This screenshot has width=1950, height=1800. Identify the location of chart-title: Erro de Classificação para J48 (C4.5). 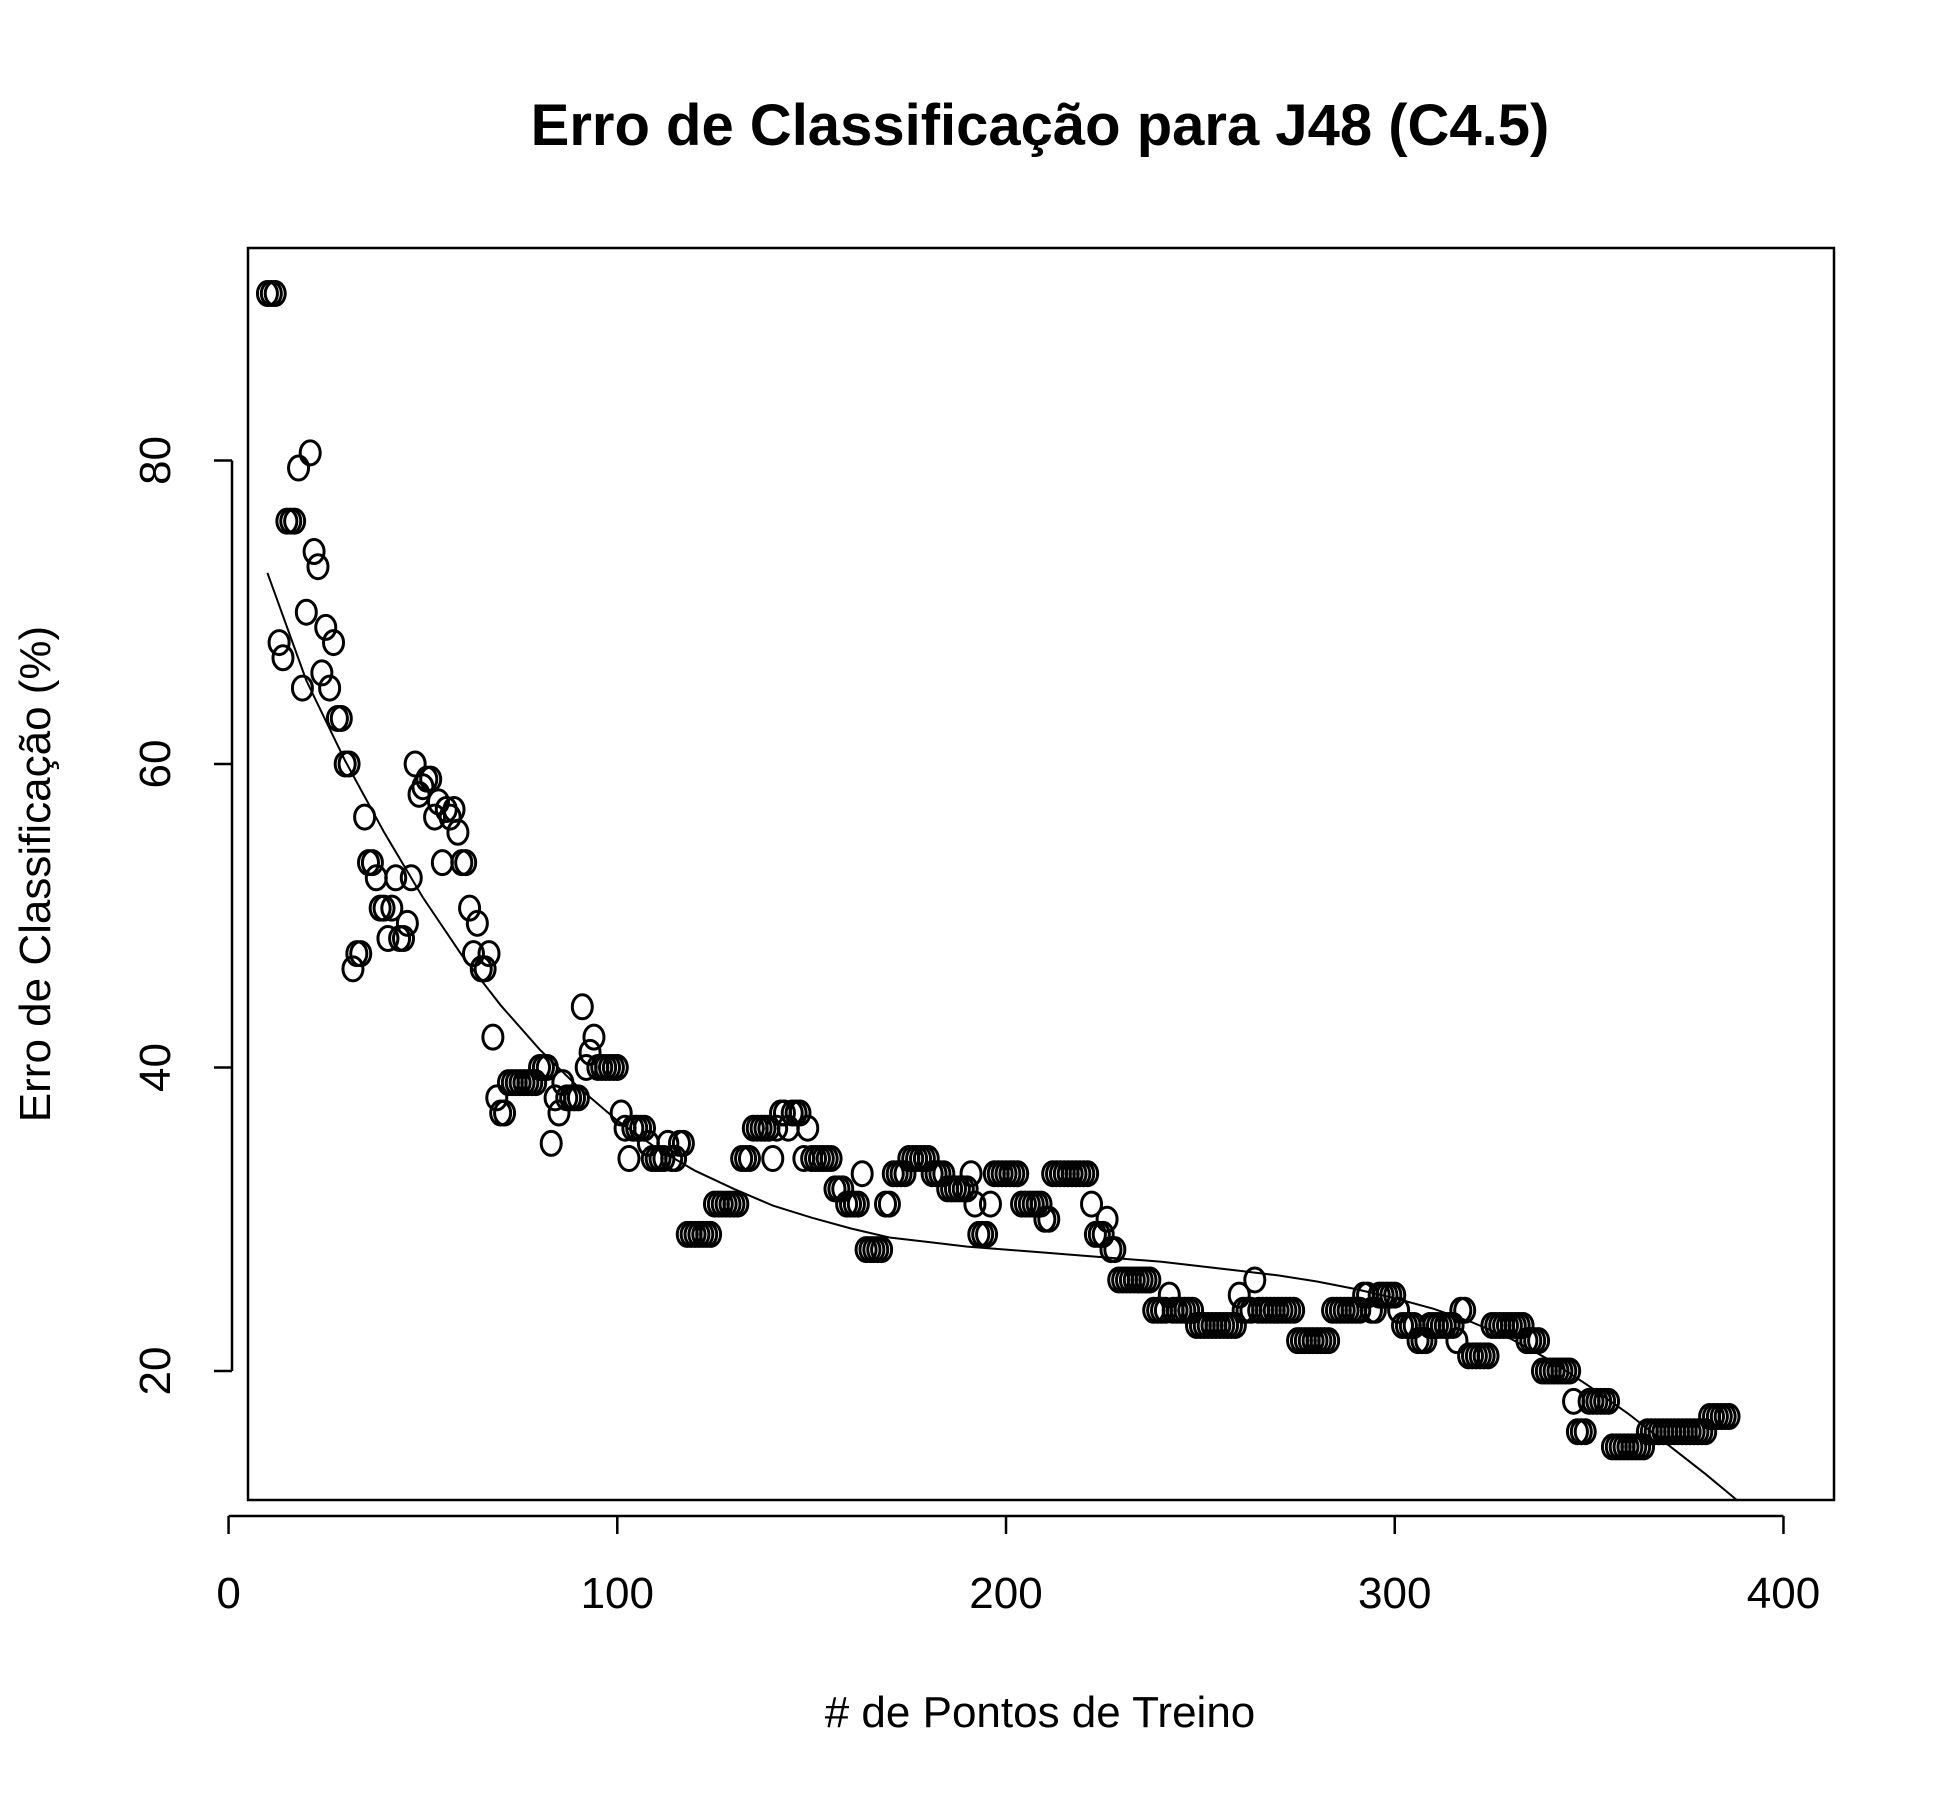
(1040, 125).